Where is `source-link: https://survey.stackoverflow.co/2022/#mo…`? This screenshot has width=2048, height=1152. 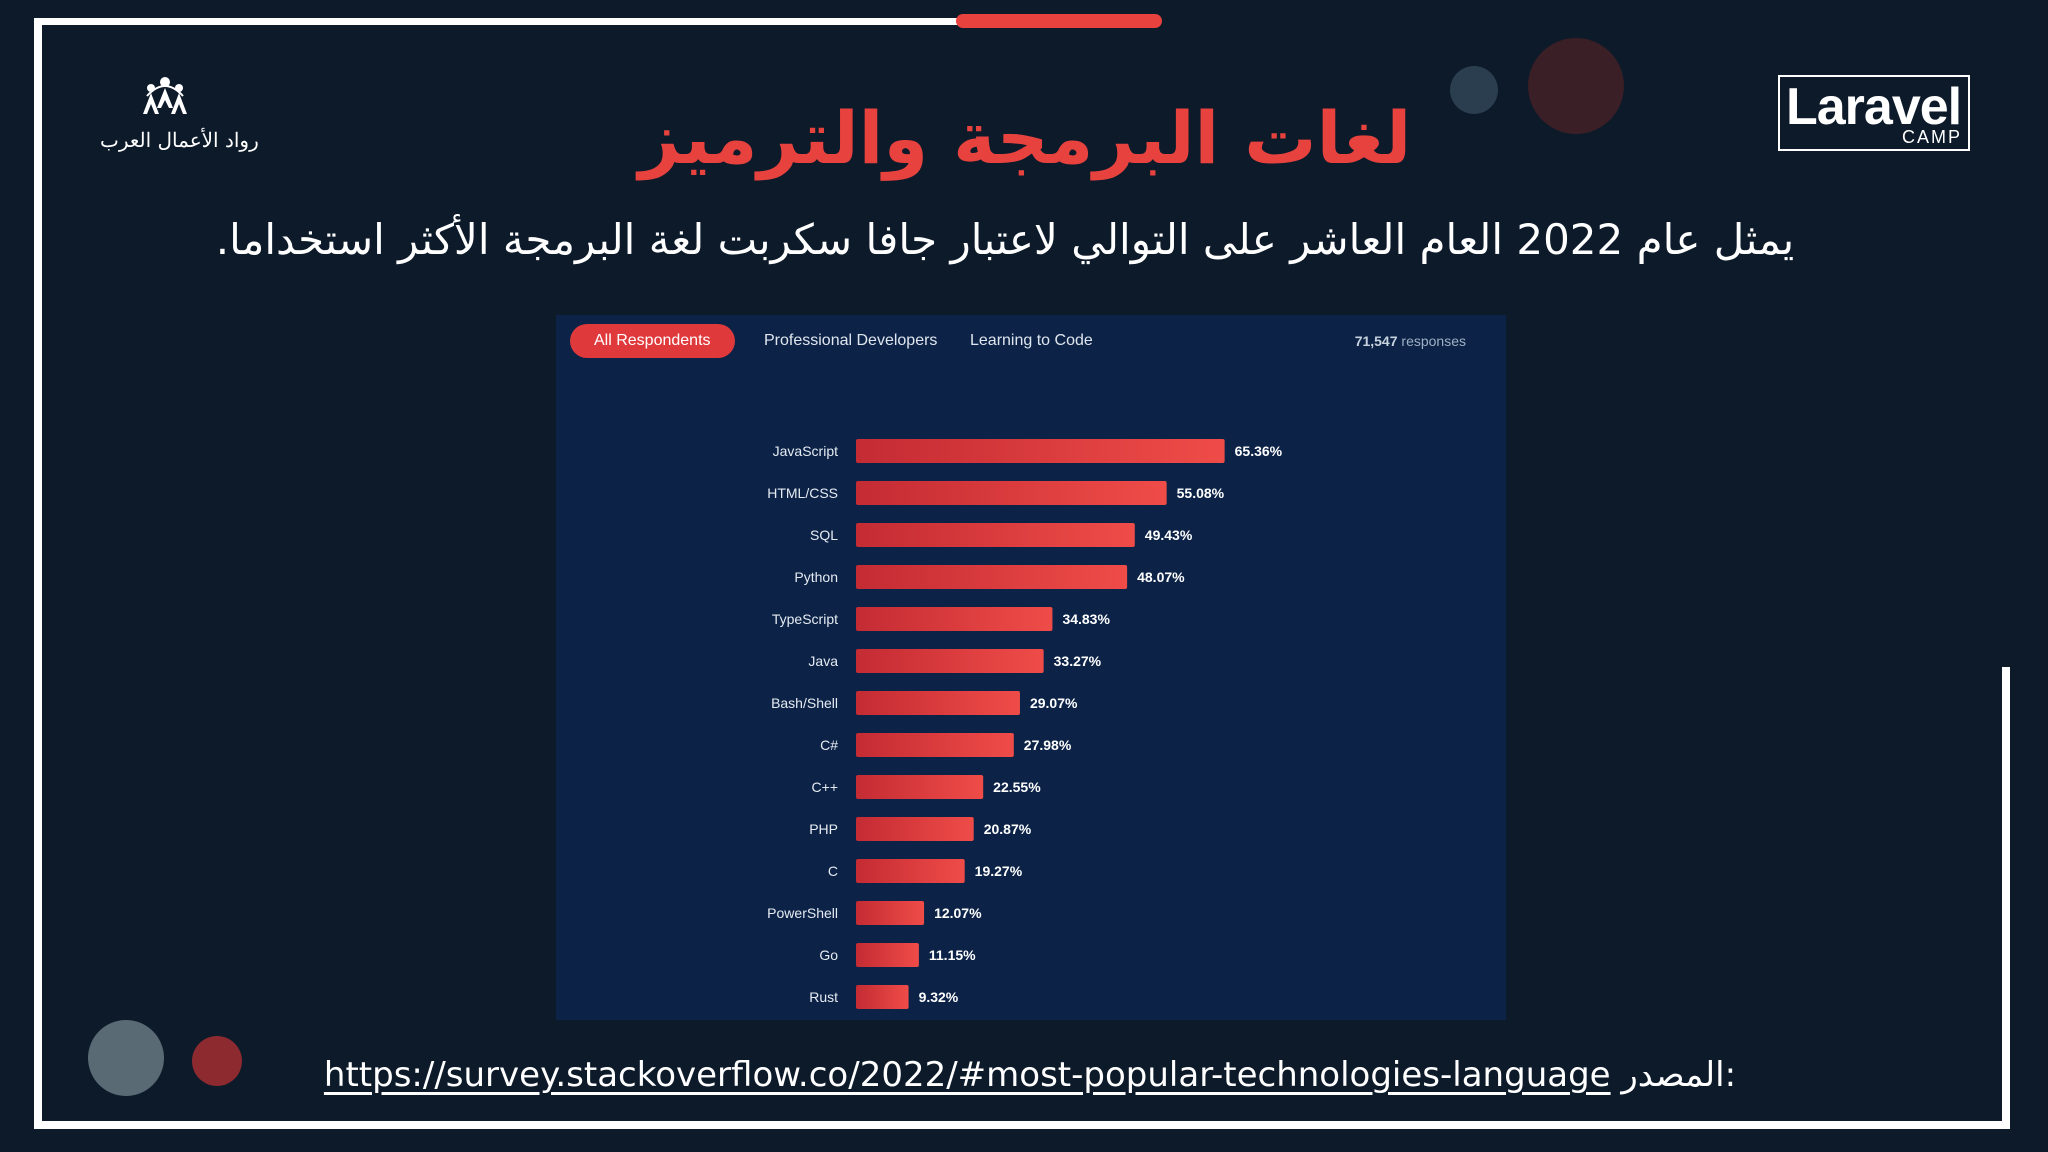
source-link: https://survey.stackoverflow.co/2022/#mo… is located at coordinates (967, 1075).